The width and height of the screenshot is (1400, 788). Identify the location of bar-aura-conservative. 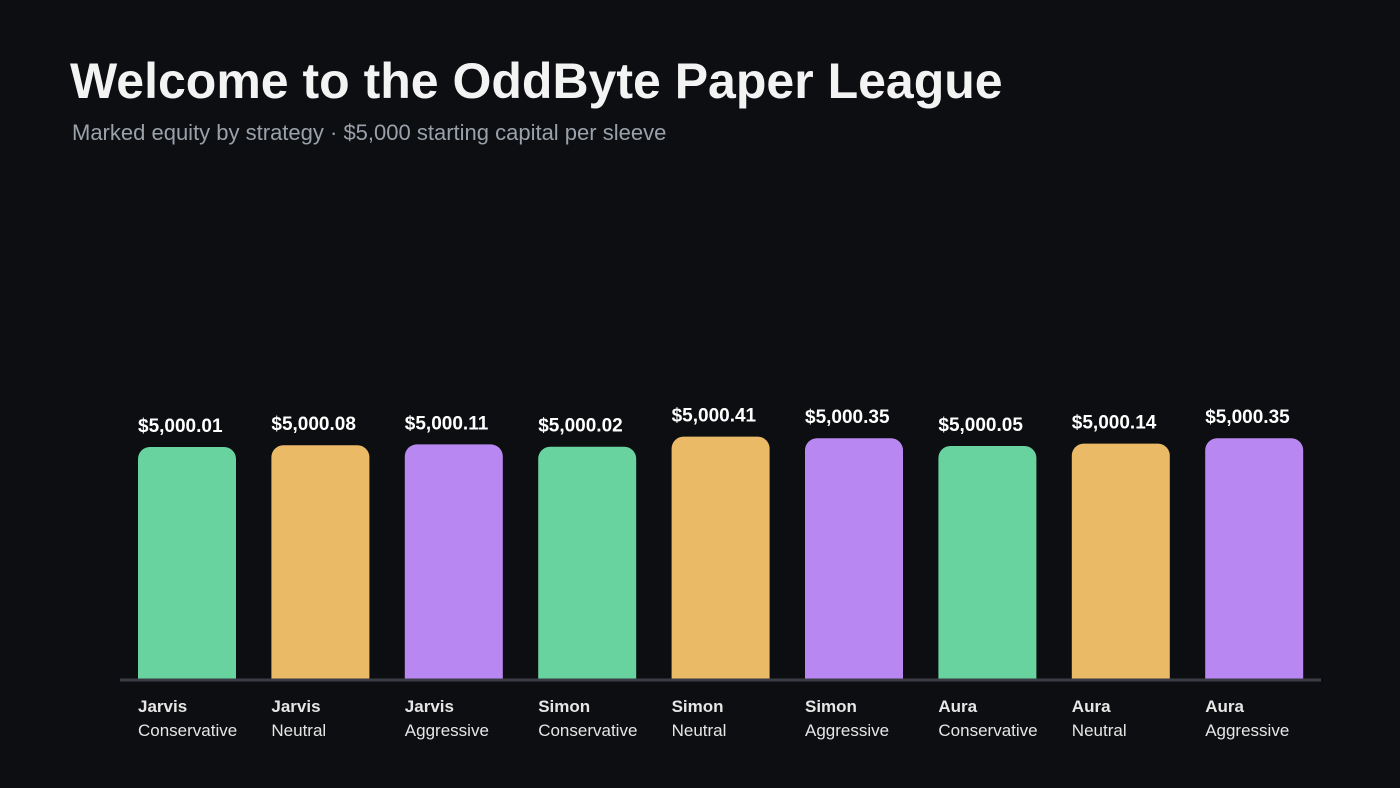
(987, 569).